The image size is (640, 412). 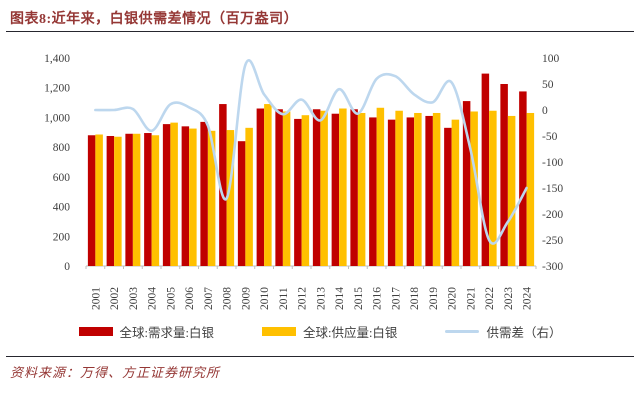 What do you see at coordinates (62, 178) in the screenshot?
I see `y-axis-left-tick-label: 600` at bounding box center [62, 178].